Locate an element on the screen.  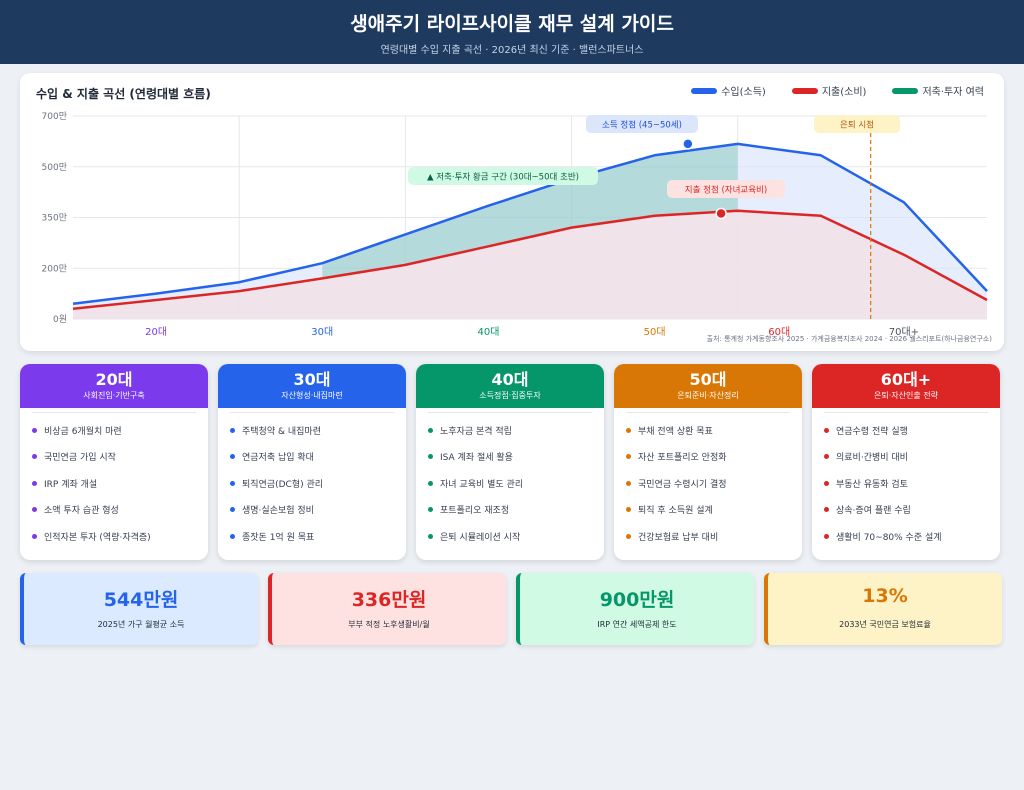
list-item: 퇴직연금(DC형) 관리 is located at coordinates (318, 483).